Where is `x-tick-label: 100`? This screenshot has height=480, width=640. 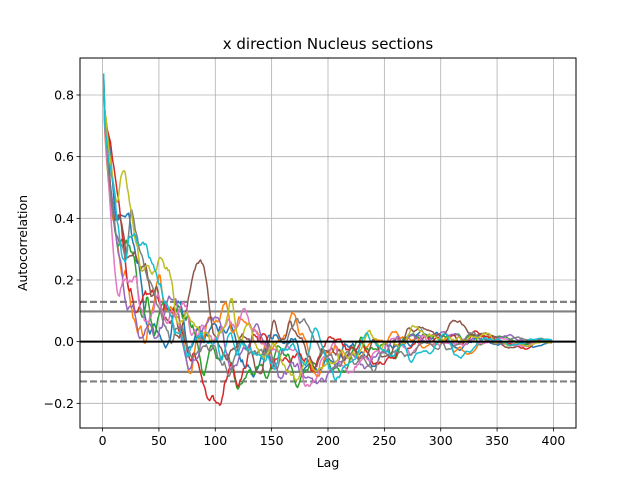
x-tick-label: 100 is located at coordinates (215, 440).